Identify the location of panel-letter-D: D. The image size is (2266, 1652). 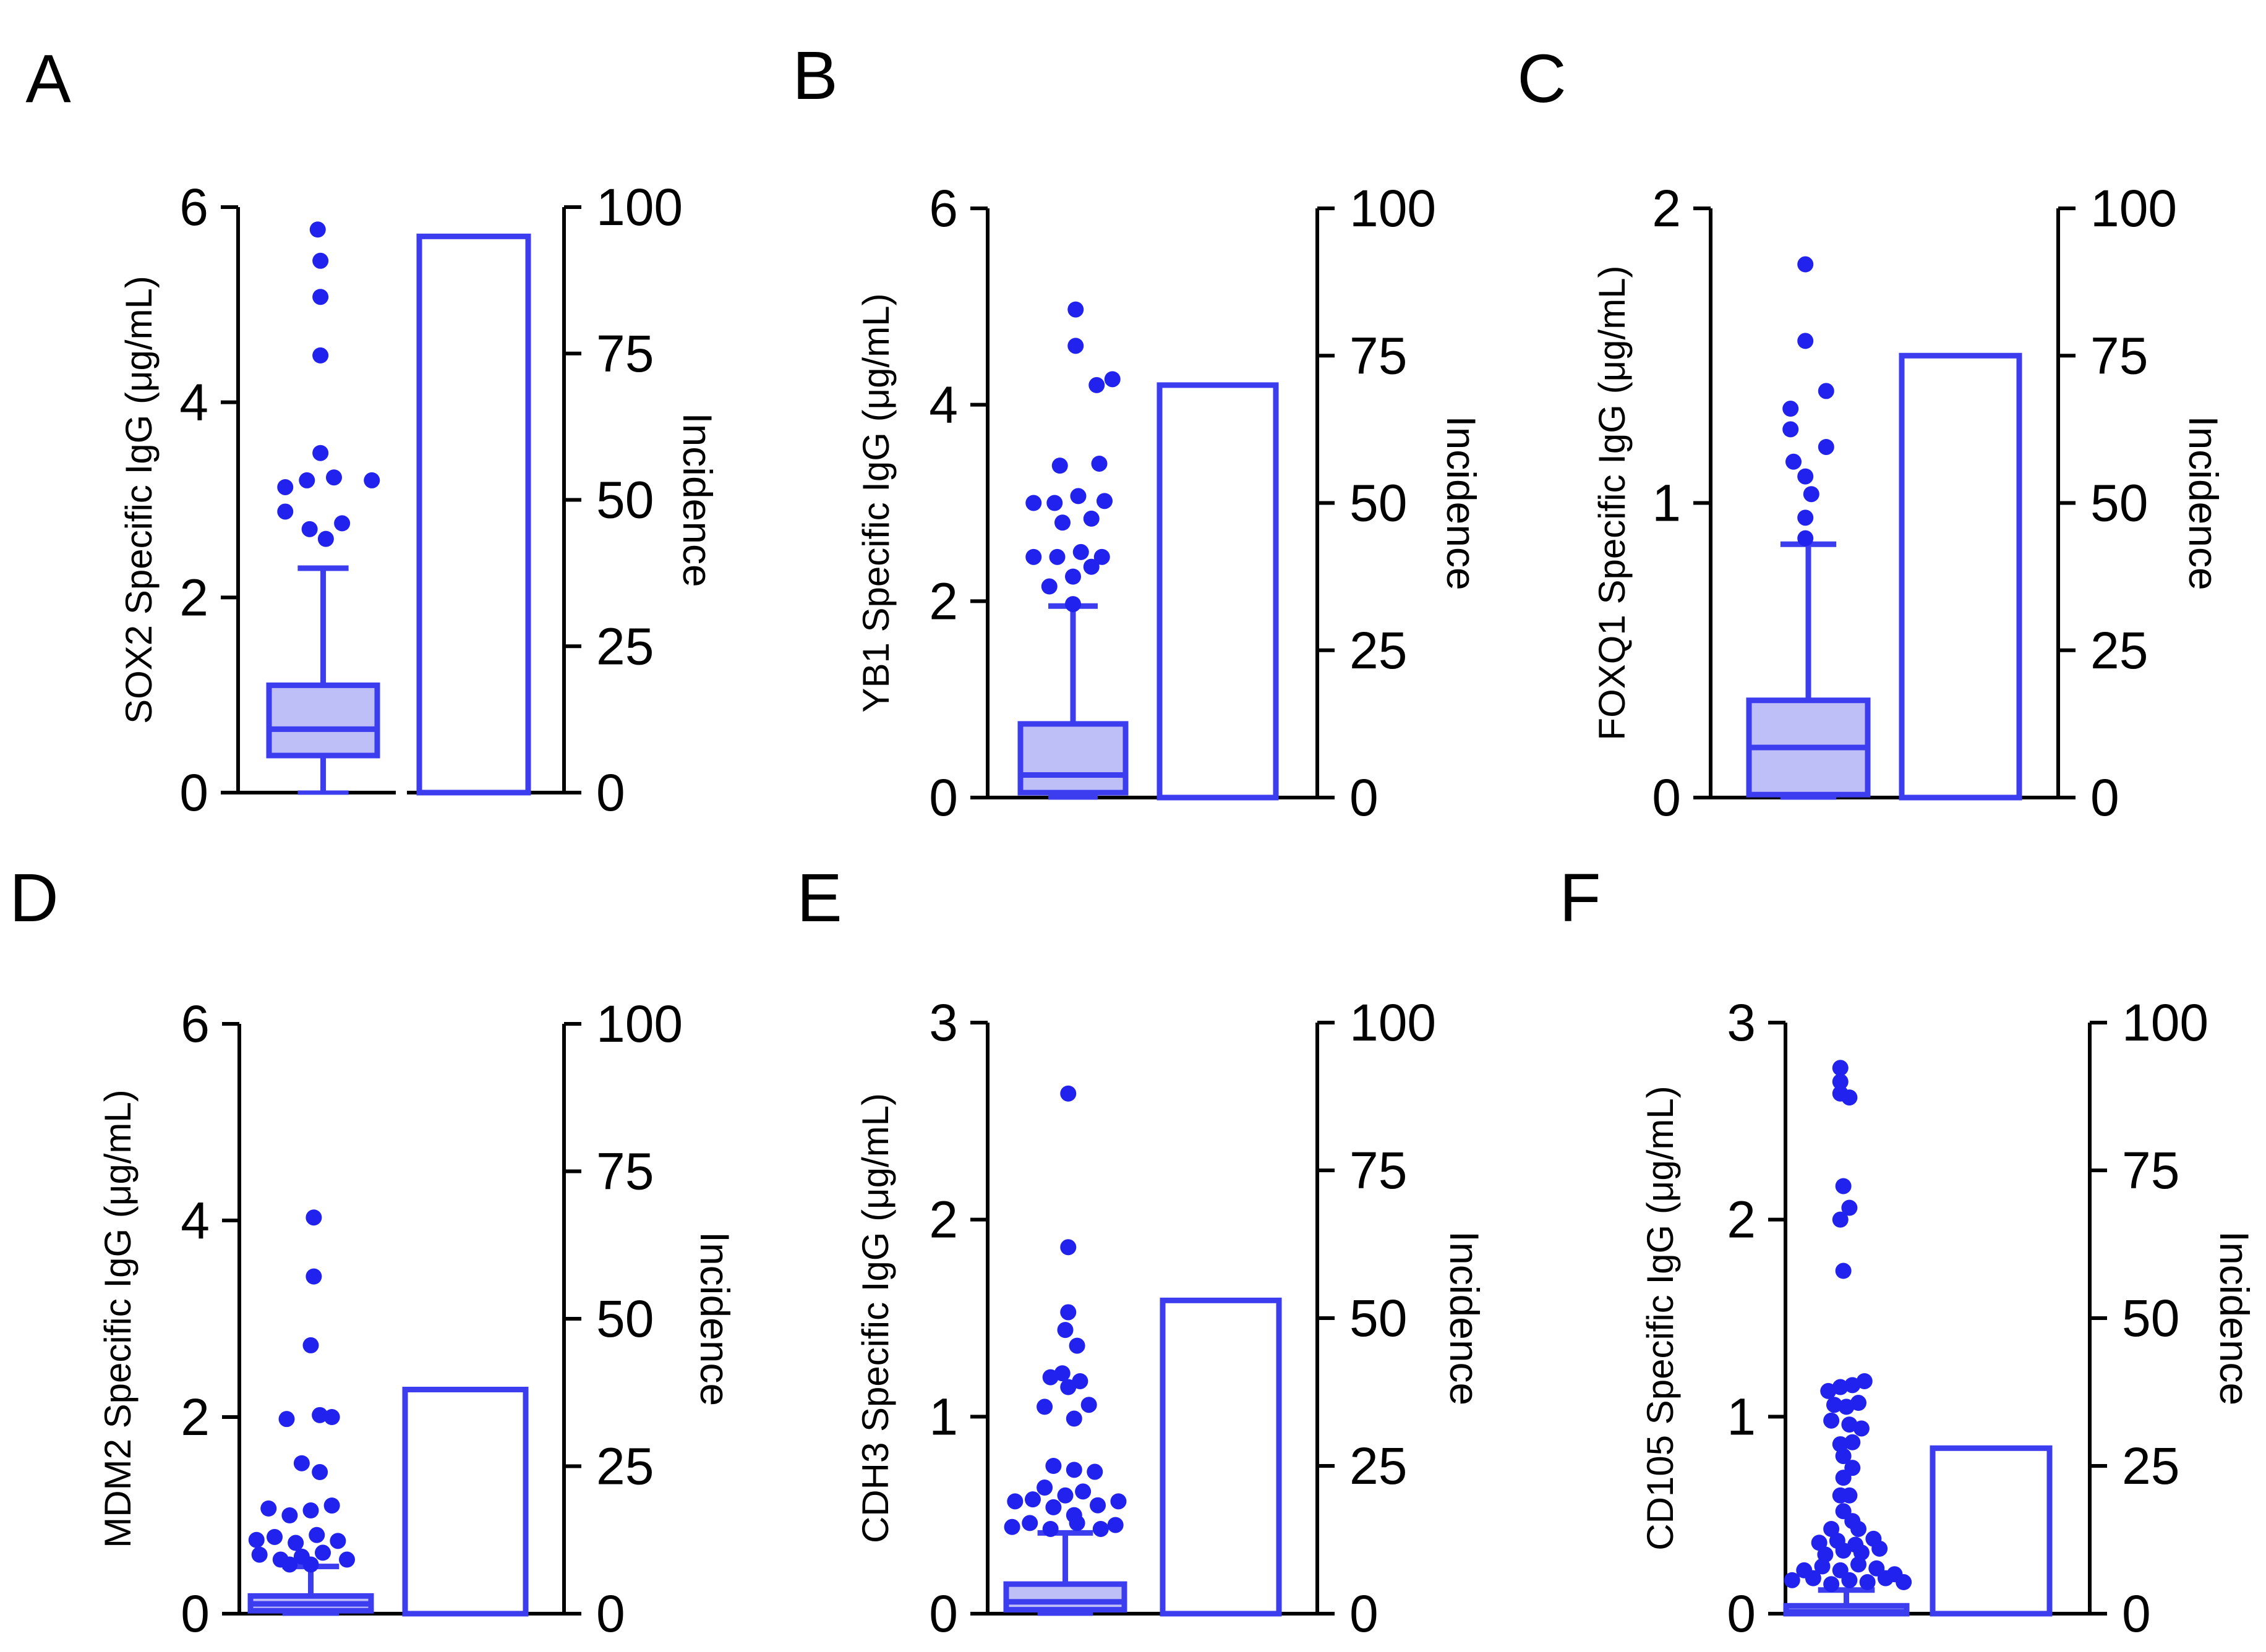
(34, 898).